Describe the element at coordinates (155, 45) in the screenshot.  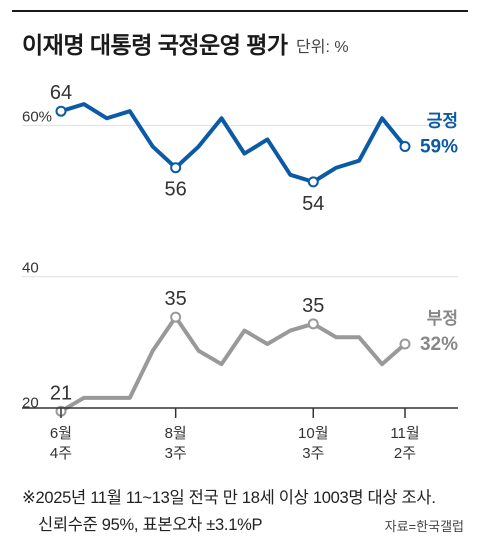
I see `chart-title: 이재명 대통령 국정운영 평가` at that location.